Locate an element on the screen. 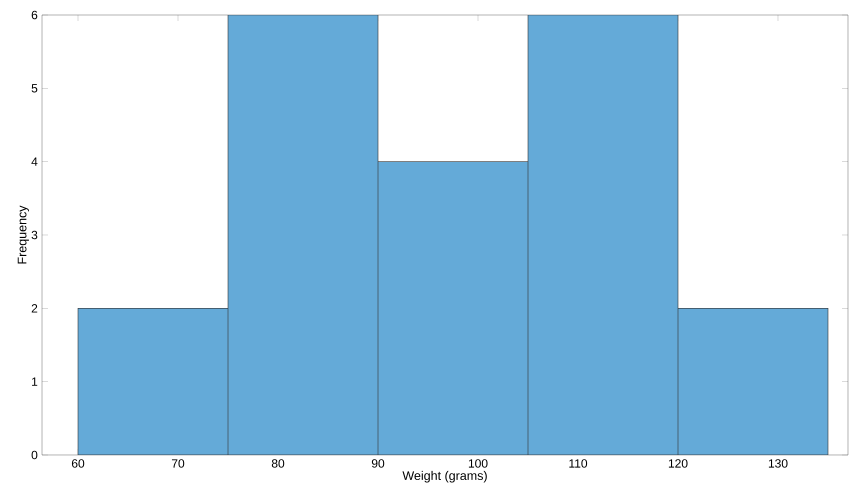 The width and height of the screenshot is (855, 495). x-tick-label: 70 is located at coordinates (178, 463).